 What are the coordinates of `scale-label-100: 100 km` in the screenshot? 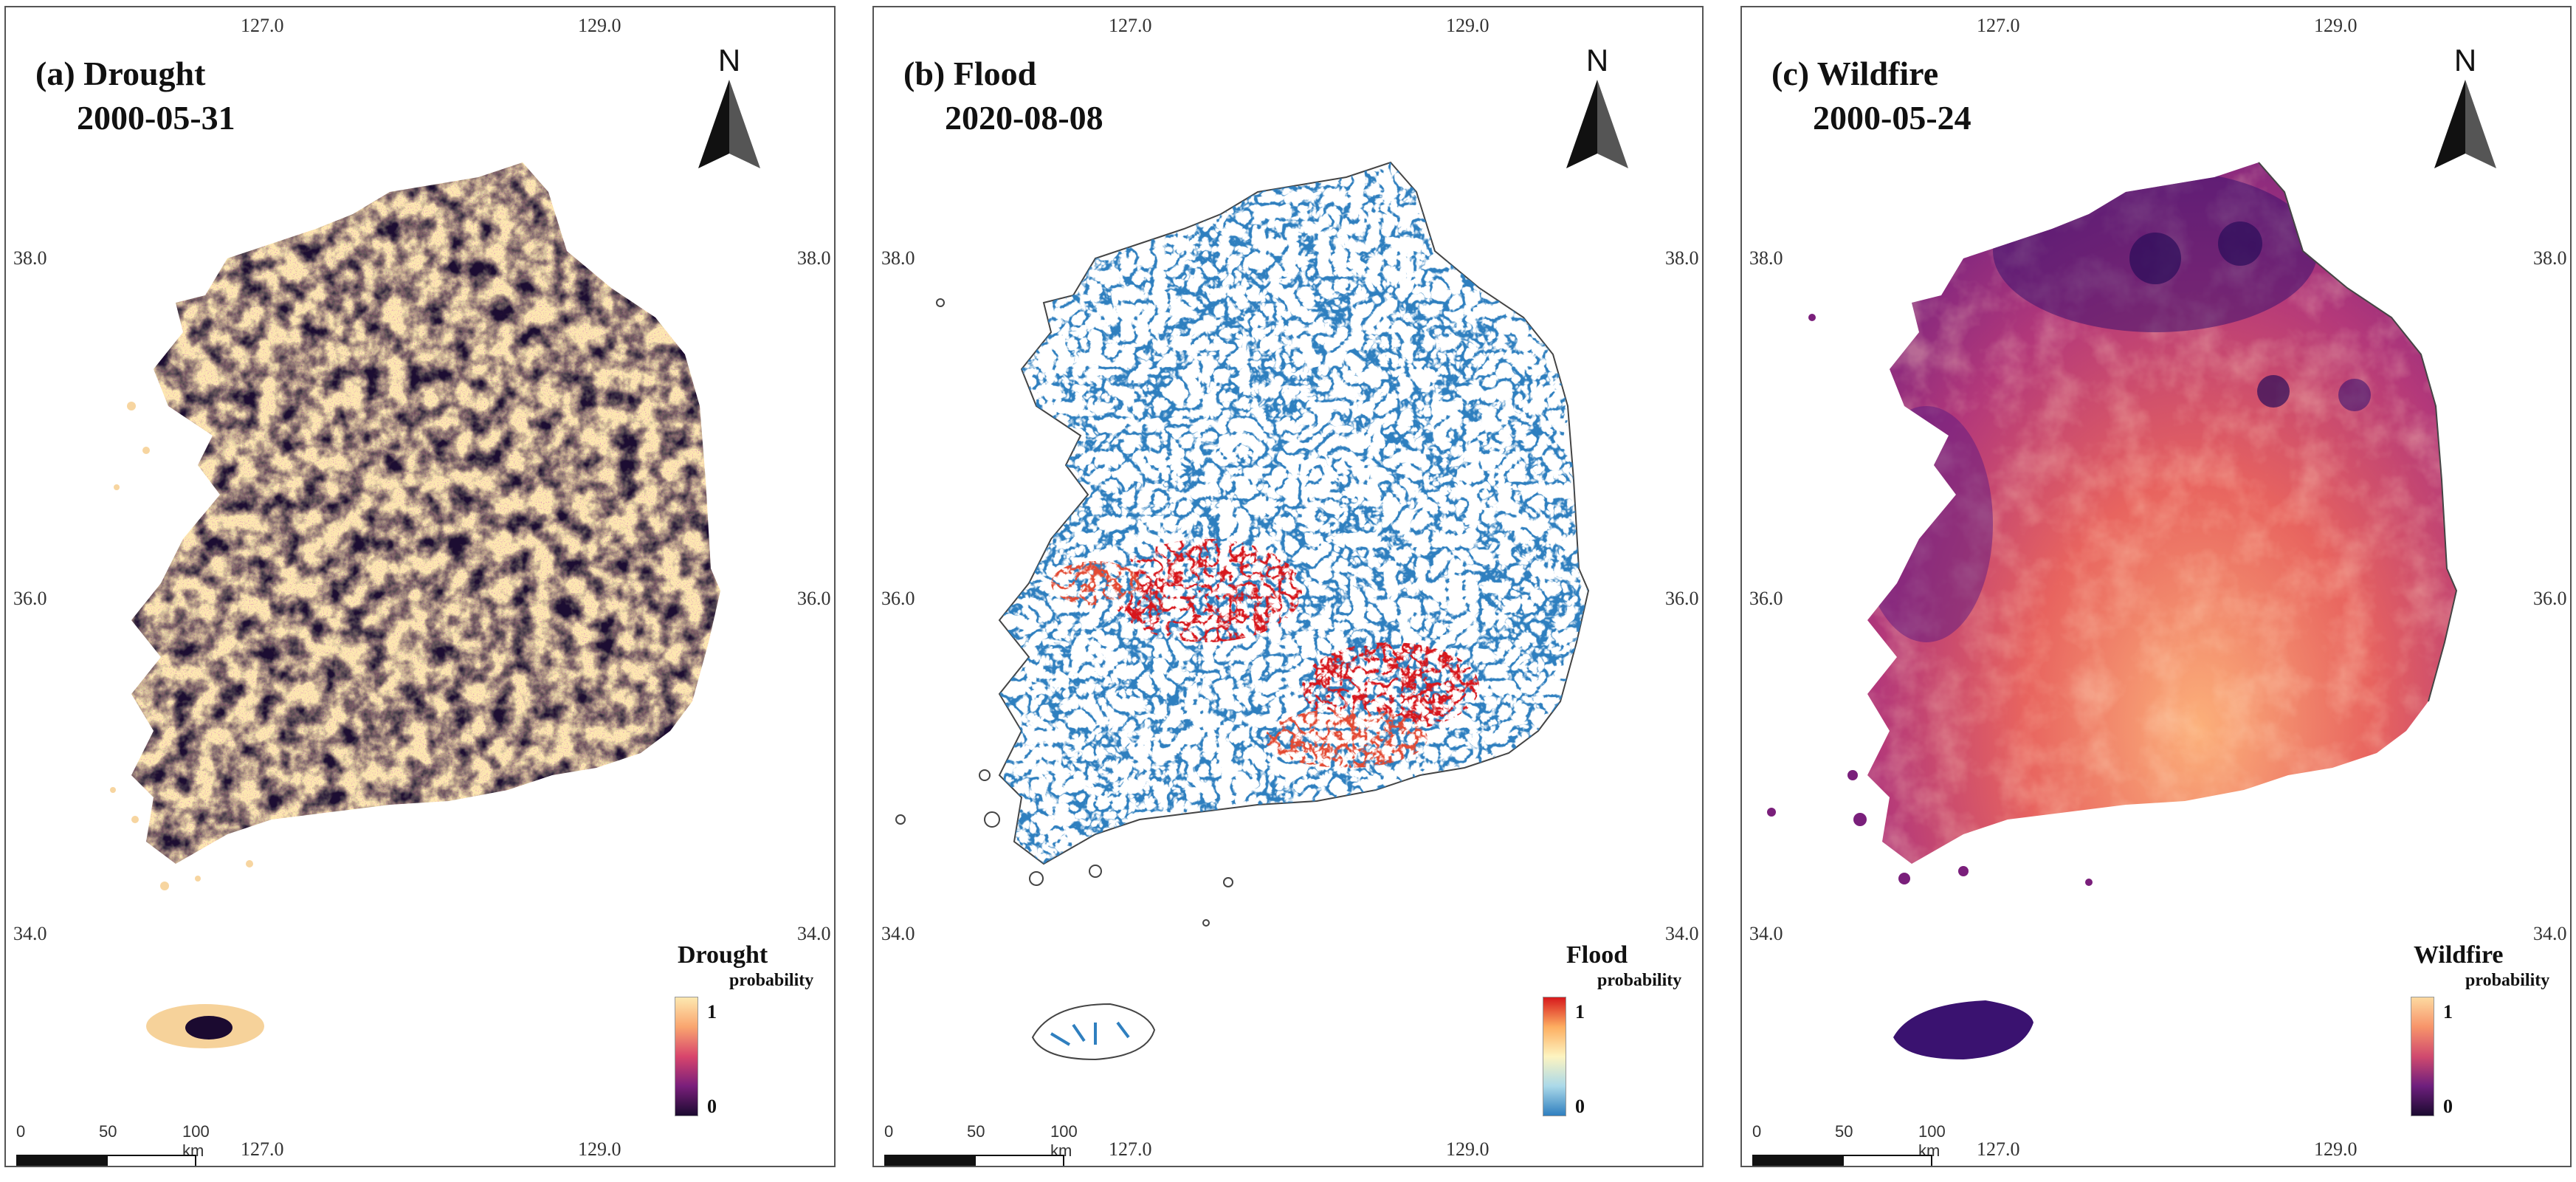 It's located at (1064, 1141).